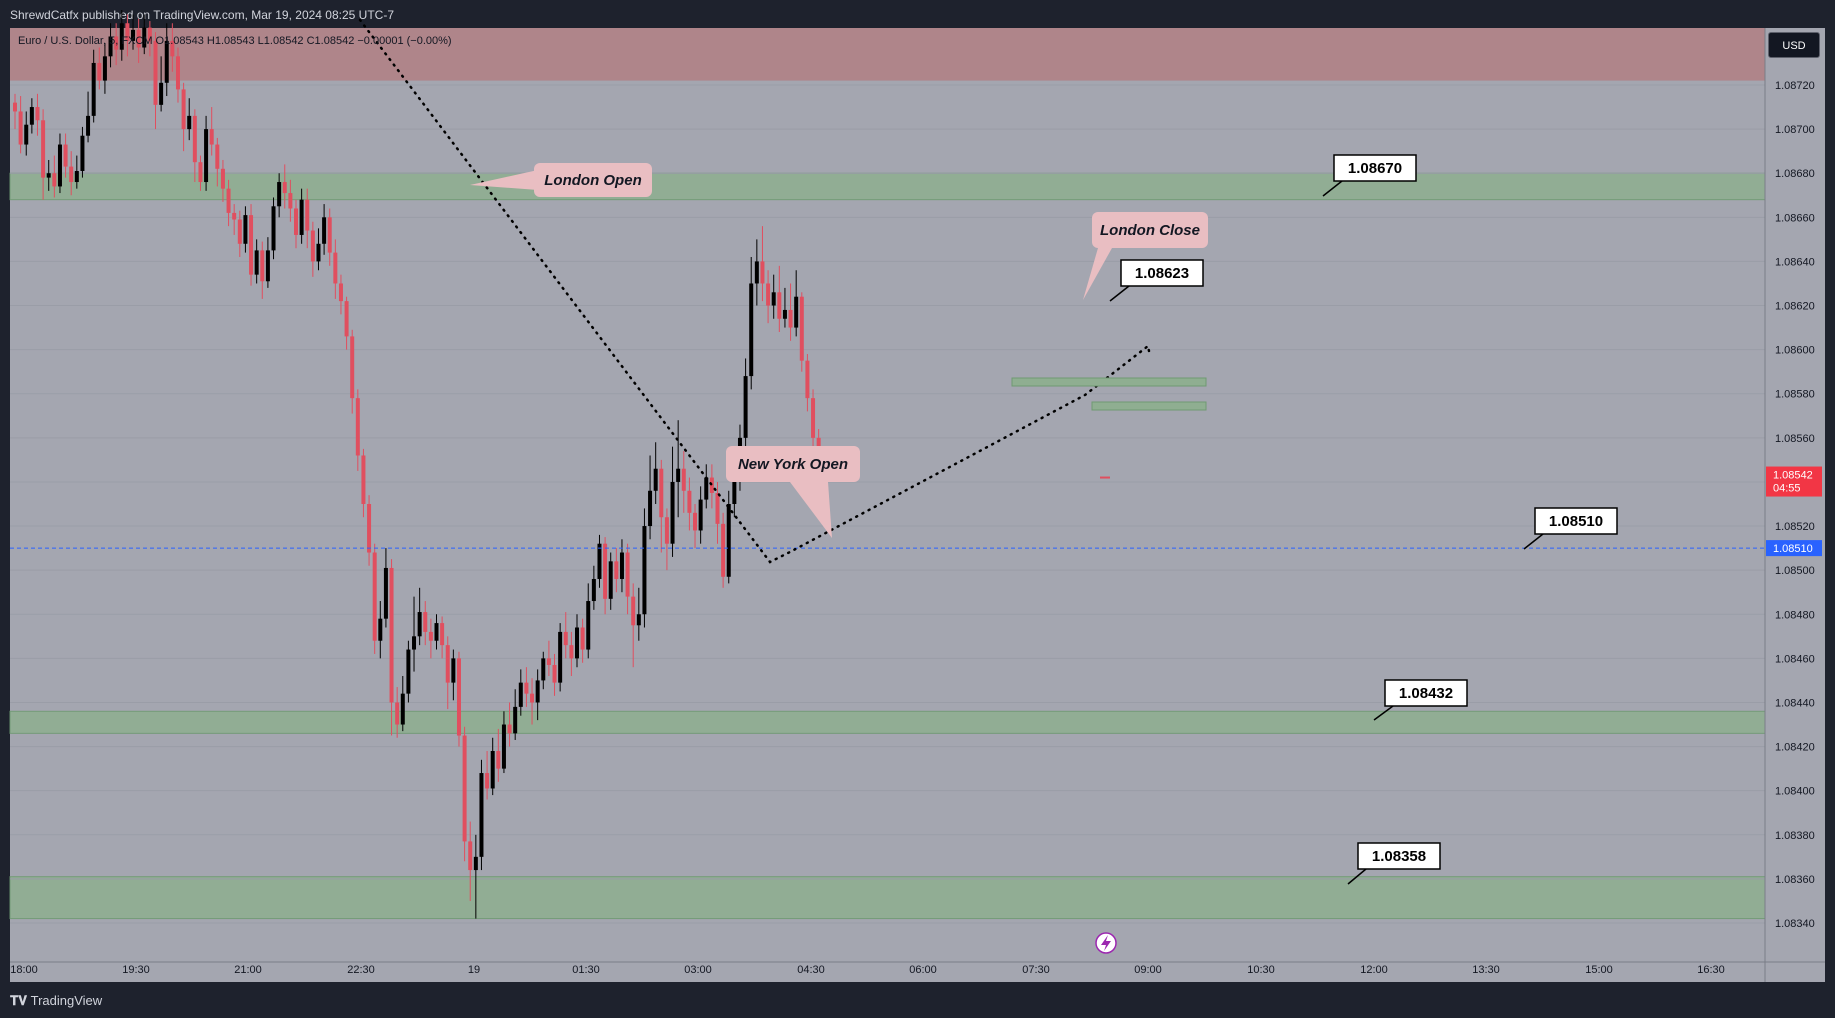 The width and height of the screenshot is (1835, 1018). I want to click on current-price-tag-bg, so click(1794, 481).